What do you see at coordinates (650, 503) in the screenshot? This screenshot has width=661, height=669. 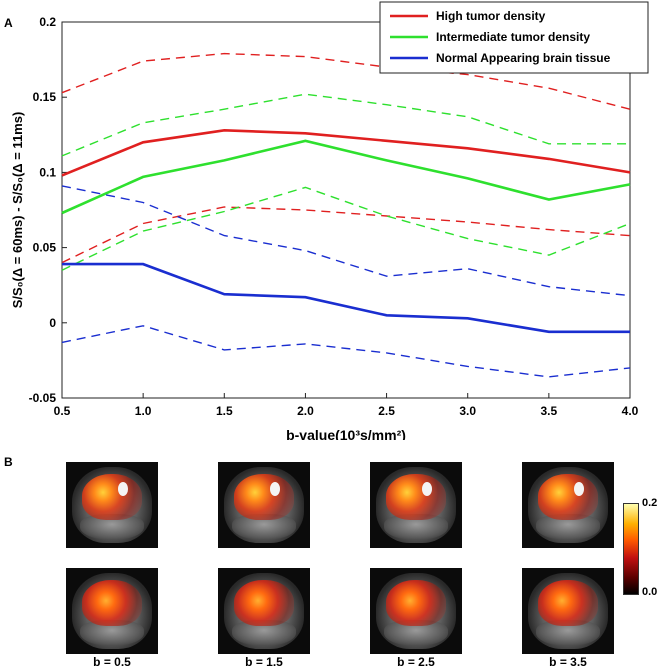 I see `colorbar-max-label: 0.2` at bounding box center [650, 503].